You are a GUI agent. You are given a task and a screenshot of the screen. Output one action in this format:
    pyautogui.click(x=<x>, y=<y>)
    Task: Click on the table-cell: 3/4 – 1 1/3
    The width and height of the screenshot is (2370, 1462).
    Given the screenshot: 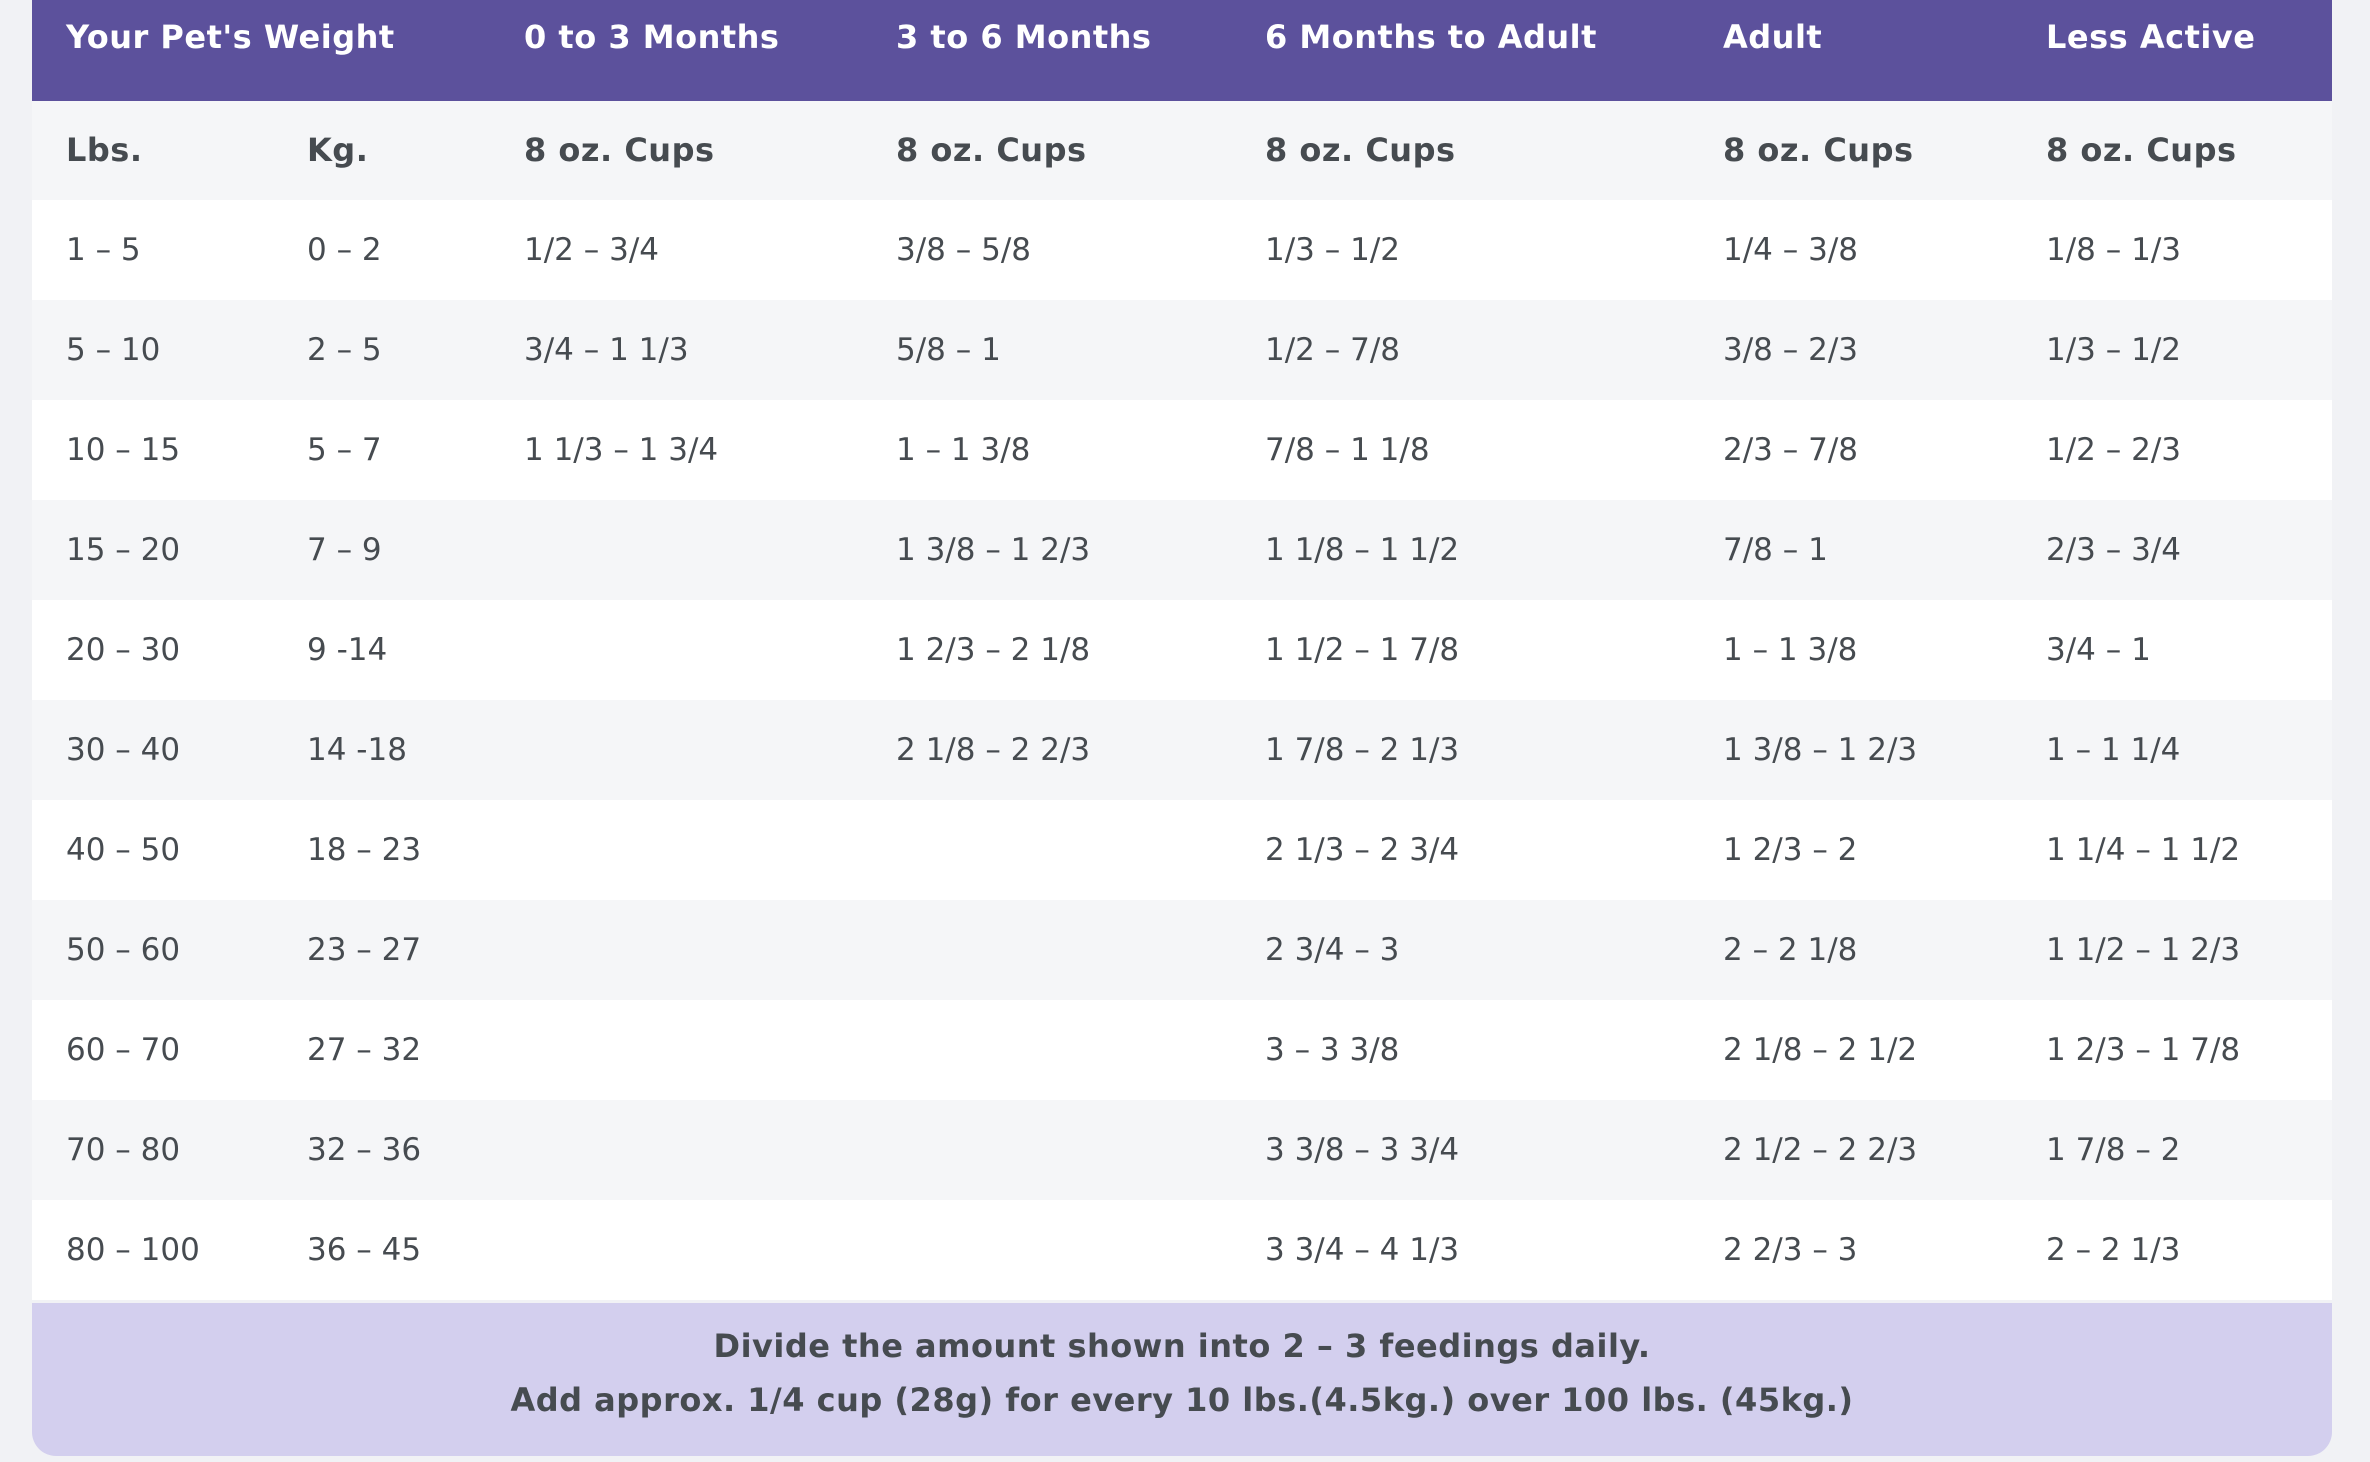 What is the action you would take?
    pyautogui.click(x=606, y=350)
    